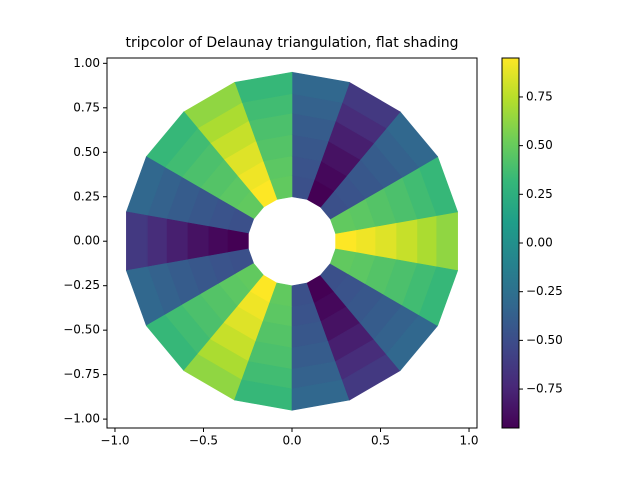 The height and width of the screenshot is (480, 640). Describe the element at coordinates (544, 389) in the screenshot. I see `colorbar-tick-label: −0.75` at that location.